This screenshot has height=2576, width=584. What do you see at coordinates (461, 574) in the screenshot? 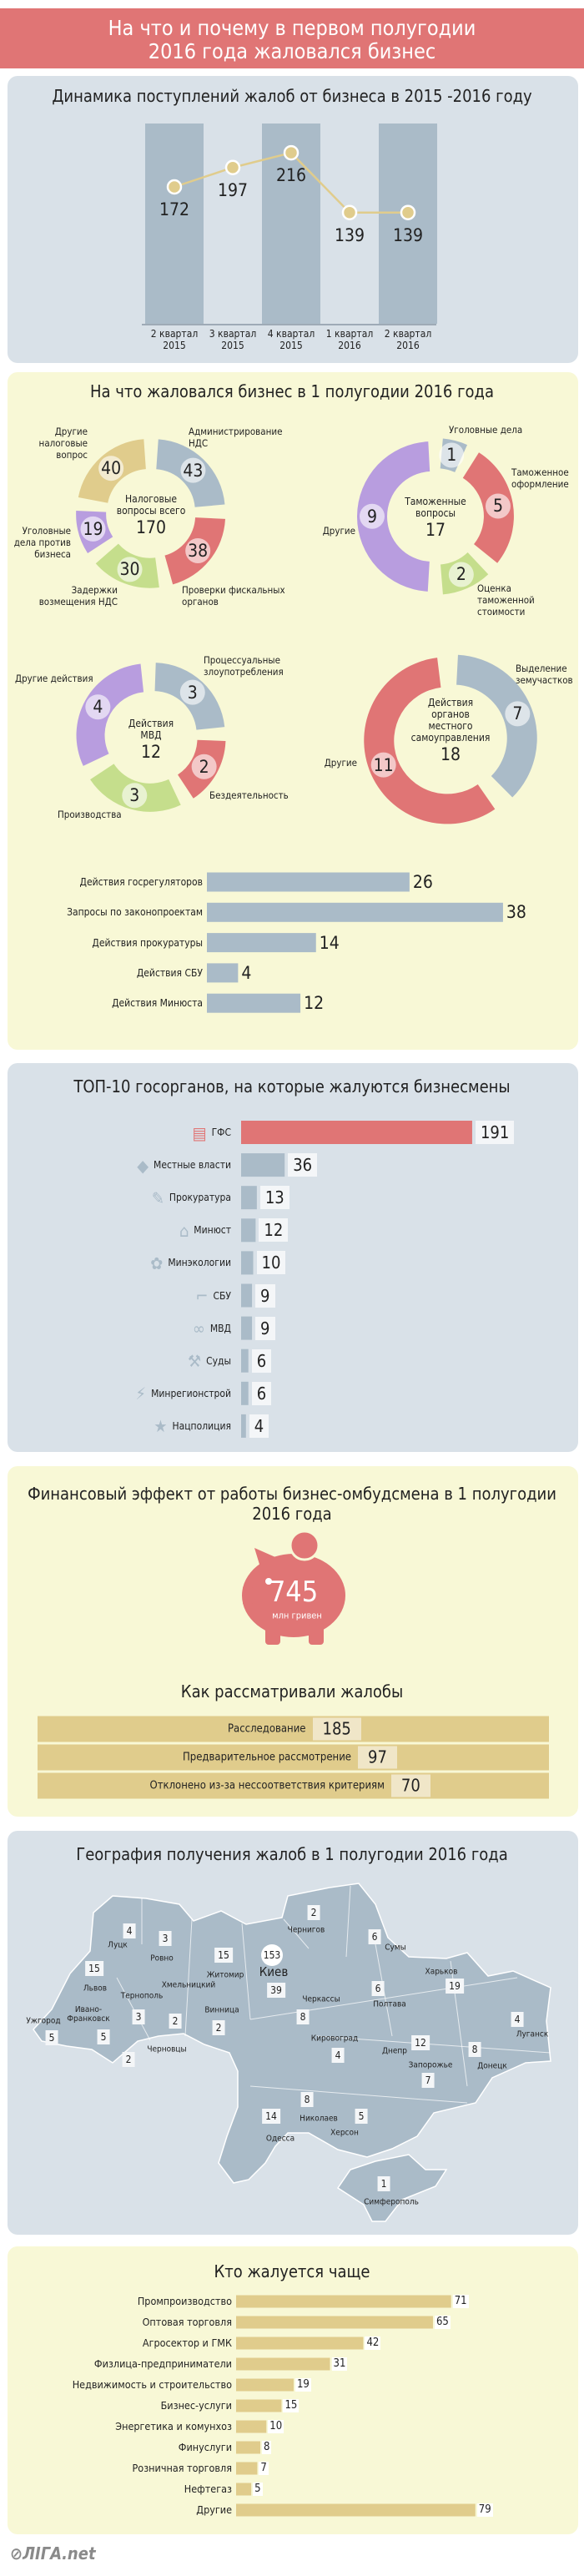
I see `segment-value: 2` at bounding box center [461, 574].